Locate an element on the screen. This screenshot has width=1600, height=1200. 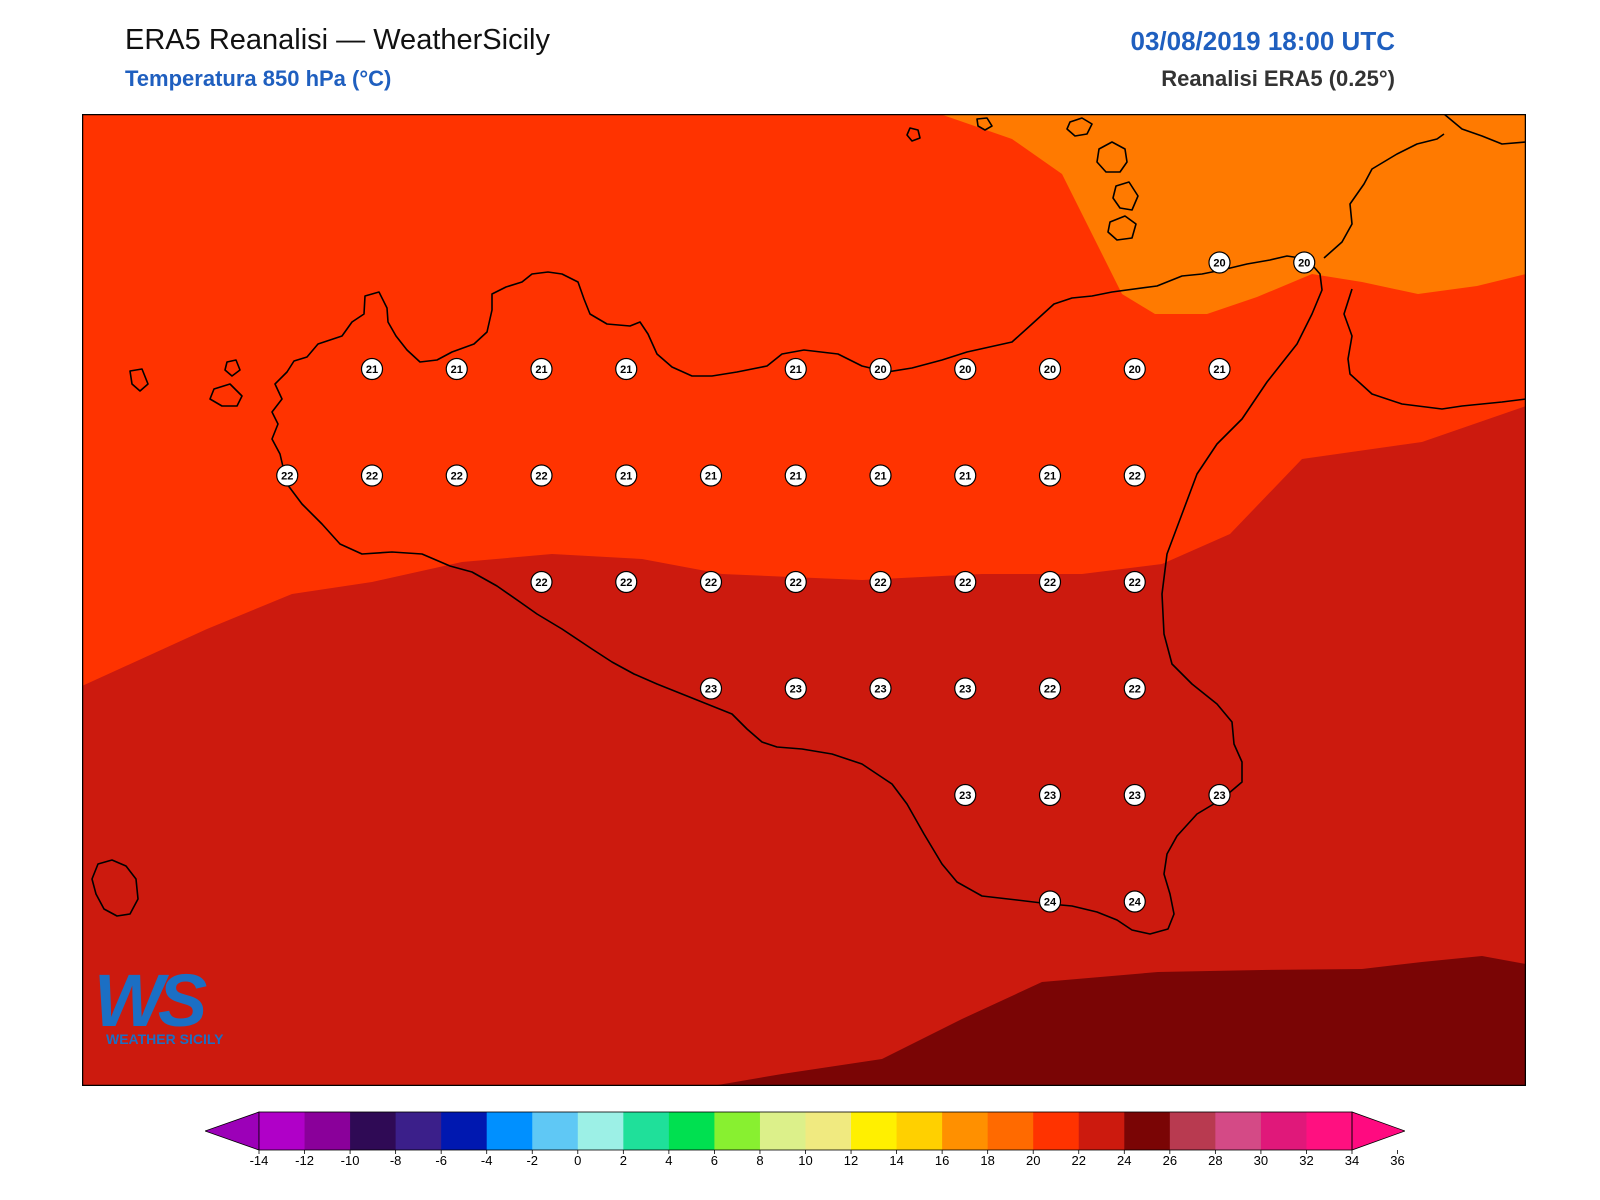
aeolian-island-lipari is located at coordinates (1125, 196).